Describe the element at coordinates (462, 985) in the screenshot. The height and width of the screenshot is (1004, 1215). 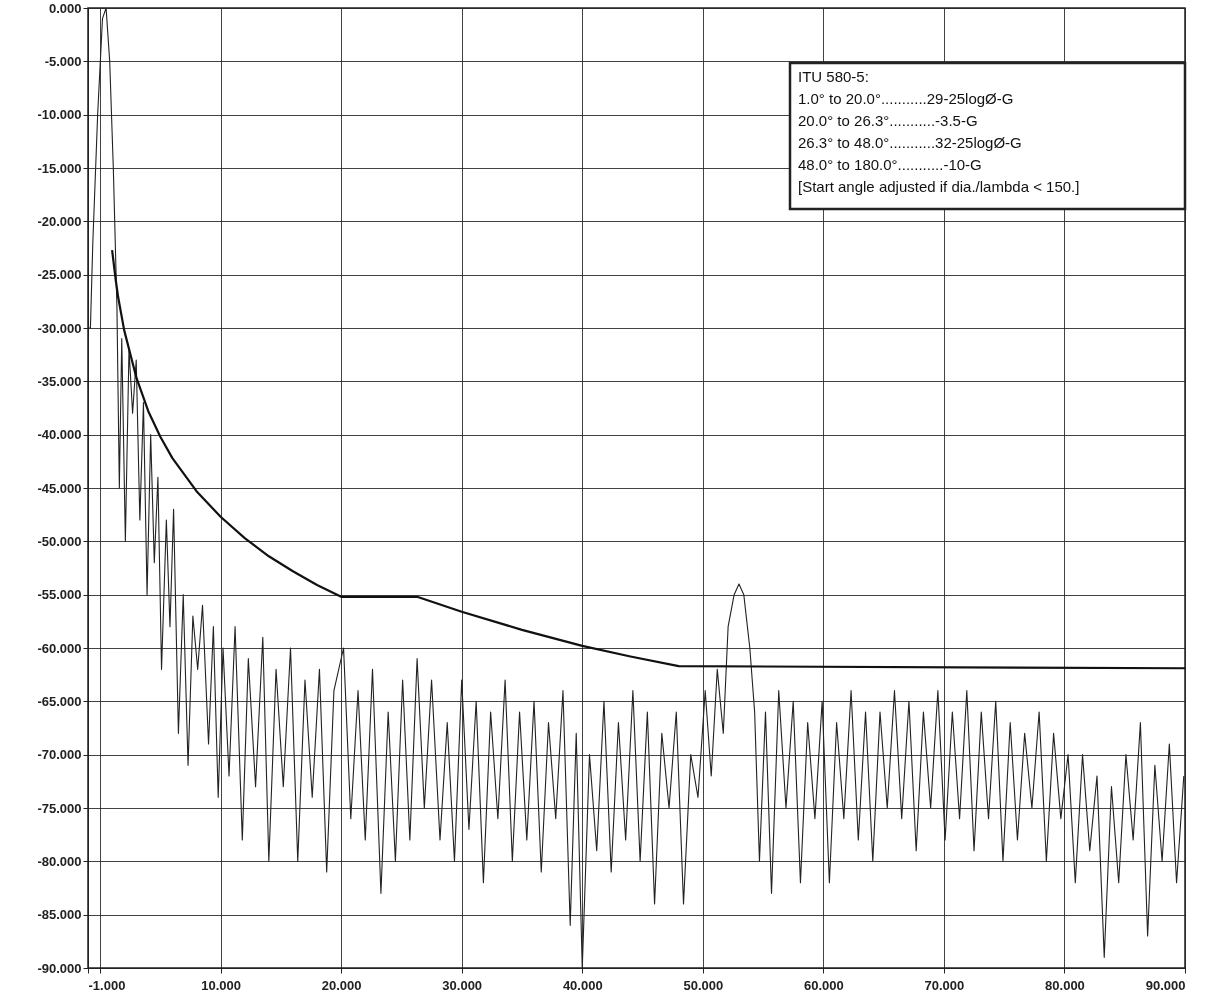
I see `x-tick-label: 30.000` at that location.